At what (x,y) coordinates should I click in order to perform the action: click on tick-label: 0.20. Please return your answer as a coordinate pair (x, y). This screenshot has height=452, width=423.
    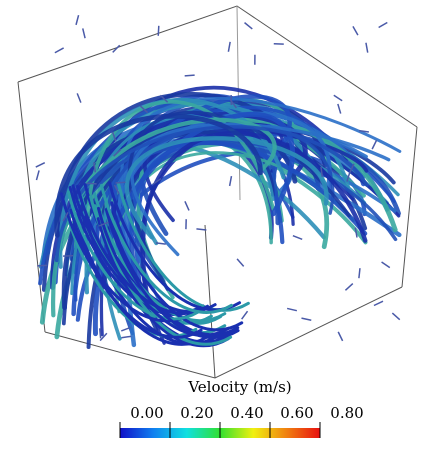
    Looking at the image, I should click on (196, 413).